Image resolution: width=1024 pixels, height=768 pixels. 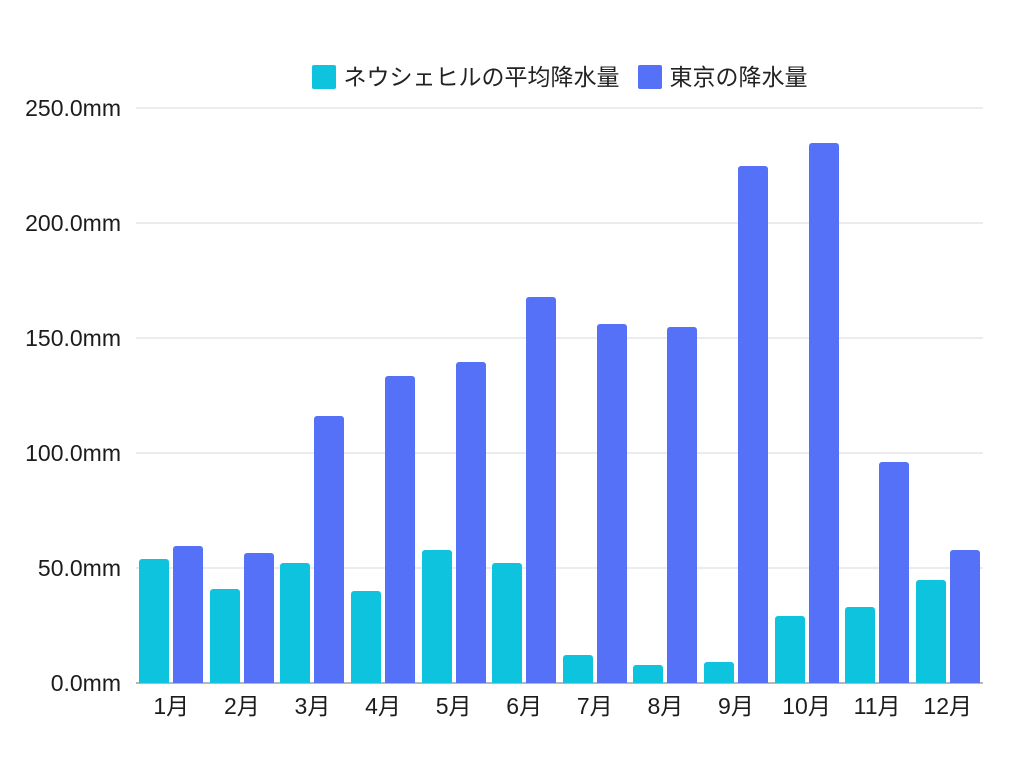 I want to click on bar-nevsehir-11月, so click(x=860, y=645).